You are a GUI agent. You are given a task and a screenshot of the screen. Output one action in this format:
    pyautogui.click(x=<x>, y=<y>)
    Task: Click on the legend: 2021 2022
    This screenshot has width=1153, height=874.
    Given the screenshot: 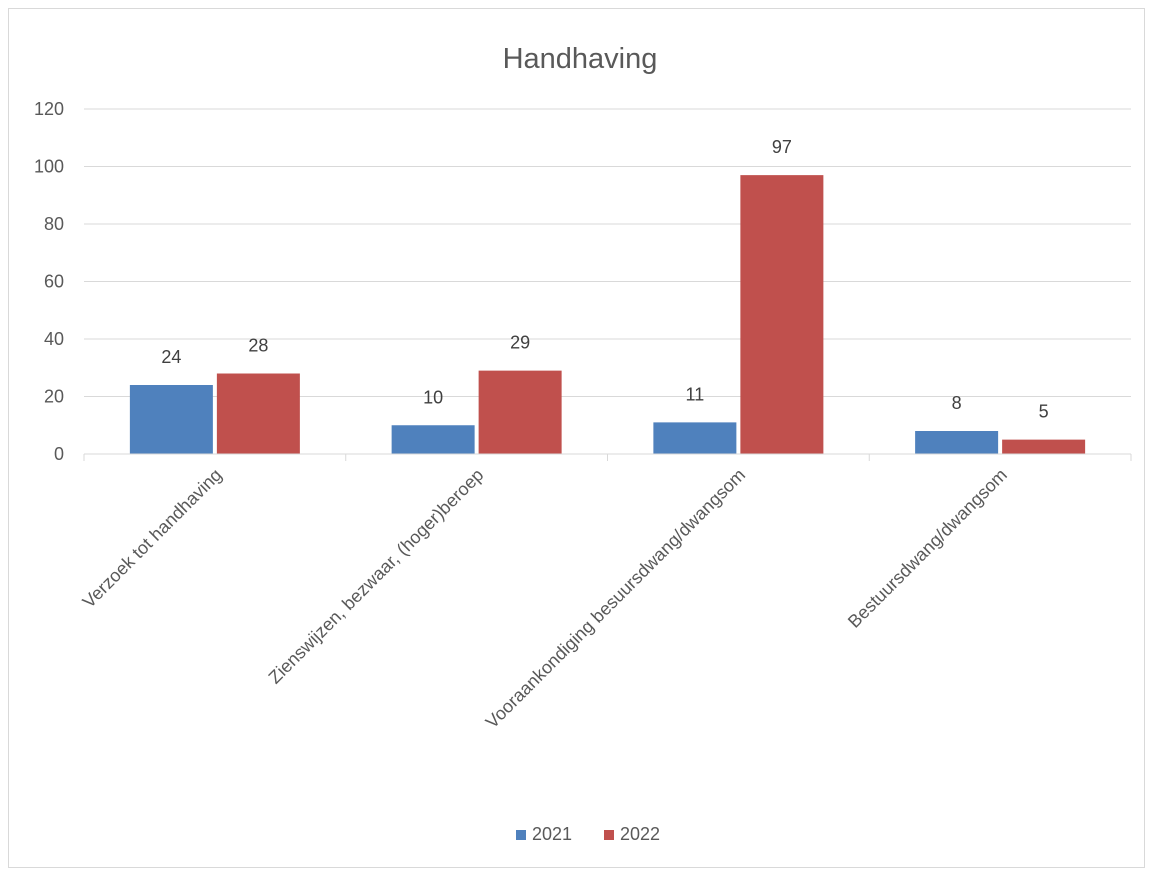 What is the action you would take?
    pyautogui.click(x=588, y=834)
    